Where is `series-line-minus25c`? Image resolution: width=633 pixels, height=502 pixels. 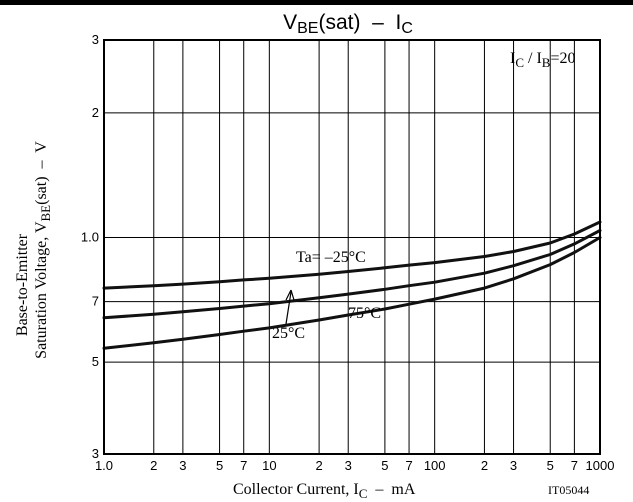 series-line-minus25c is located at coordinates (352, 255).